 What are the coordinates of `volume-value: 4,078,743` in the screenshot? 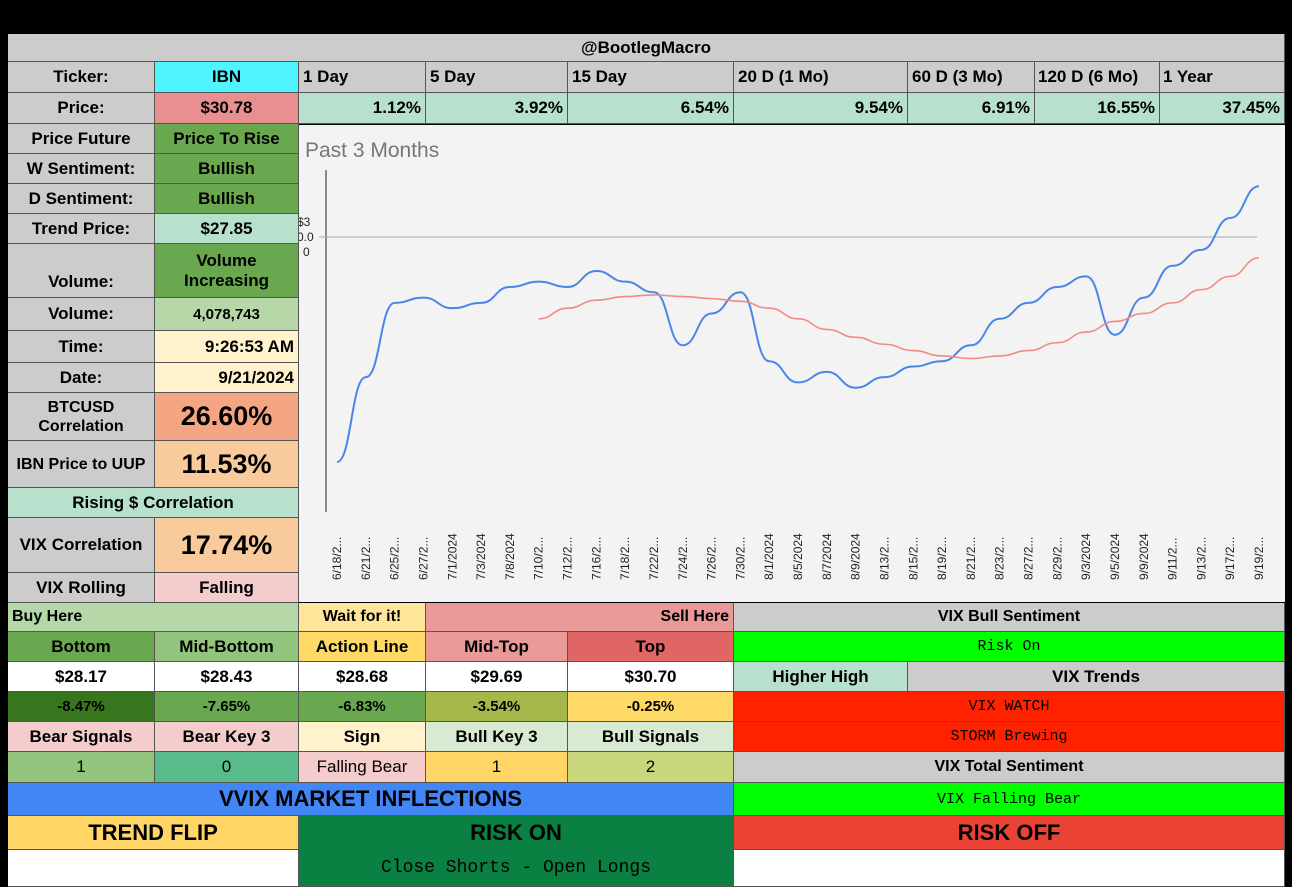 It's located at (227, 314).